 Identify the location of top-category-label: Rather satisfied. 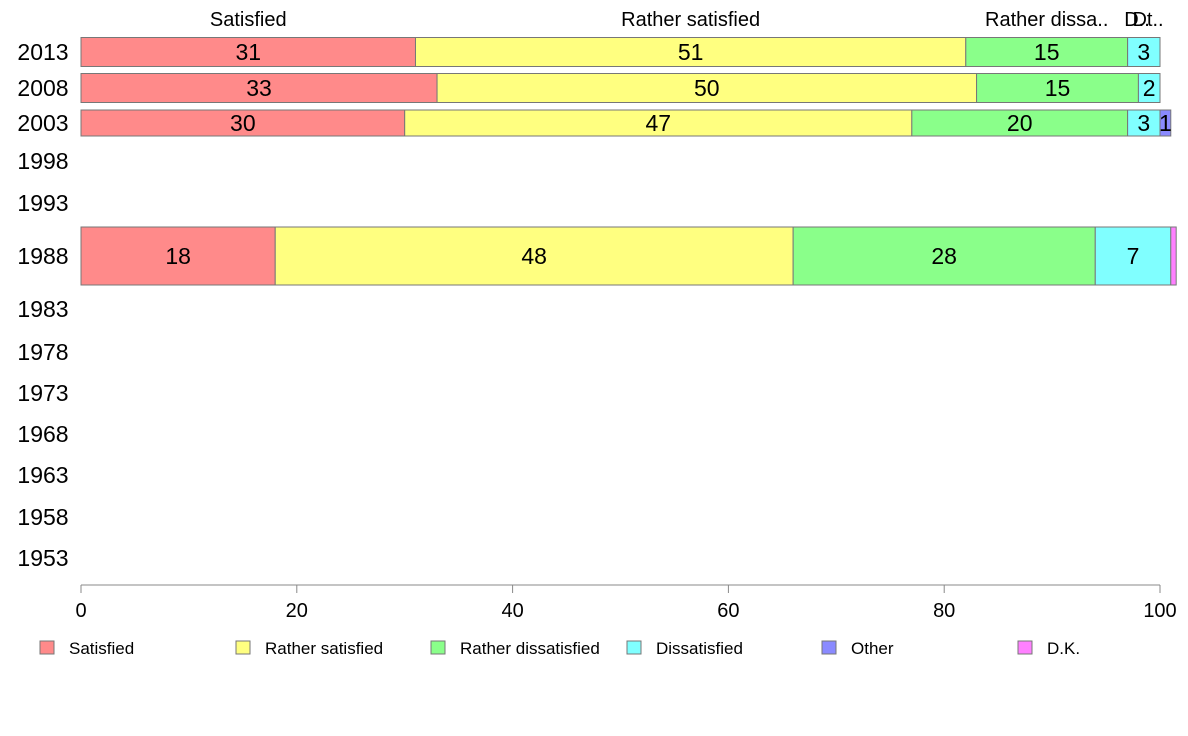
(690, 20).